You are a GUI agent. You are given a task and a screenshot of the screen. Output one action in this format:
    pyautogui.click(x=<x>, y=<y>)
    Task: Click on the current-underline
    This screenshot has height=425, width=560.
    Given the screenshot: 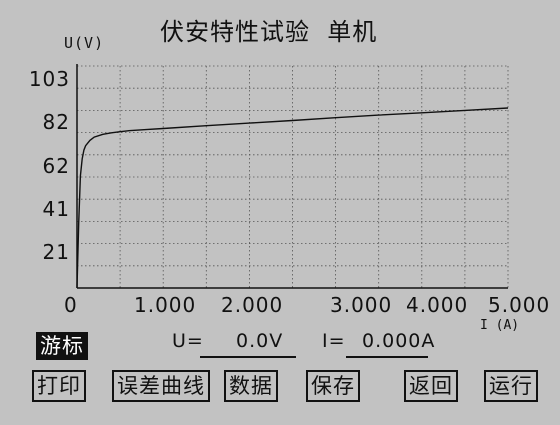 What is the action you would take?
    pyautogui.click(x=387, y=357)
    